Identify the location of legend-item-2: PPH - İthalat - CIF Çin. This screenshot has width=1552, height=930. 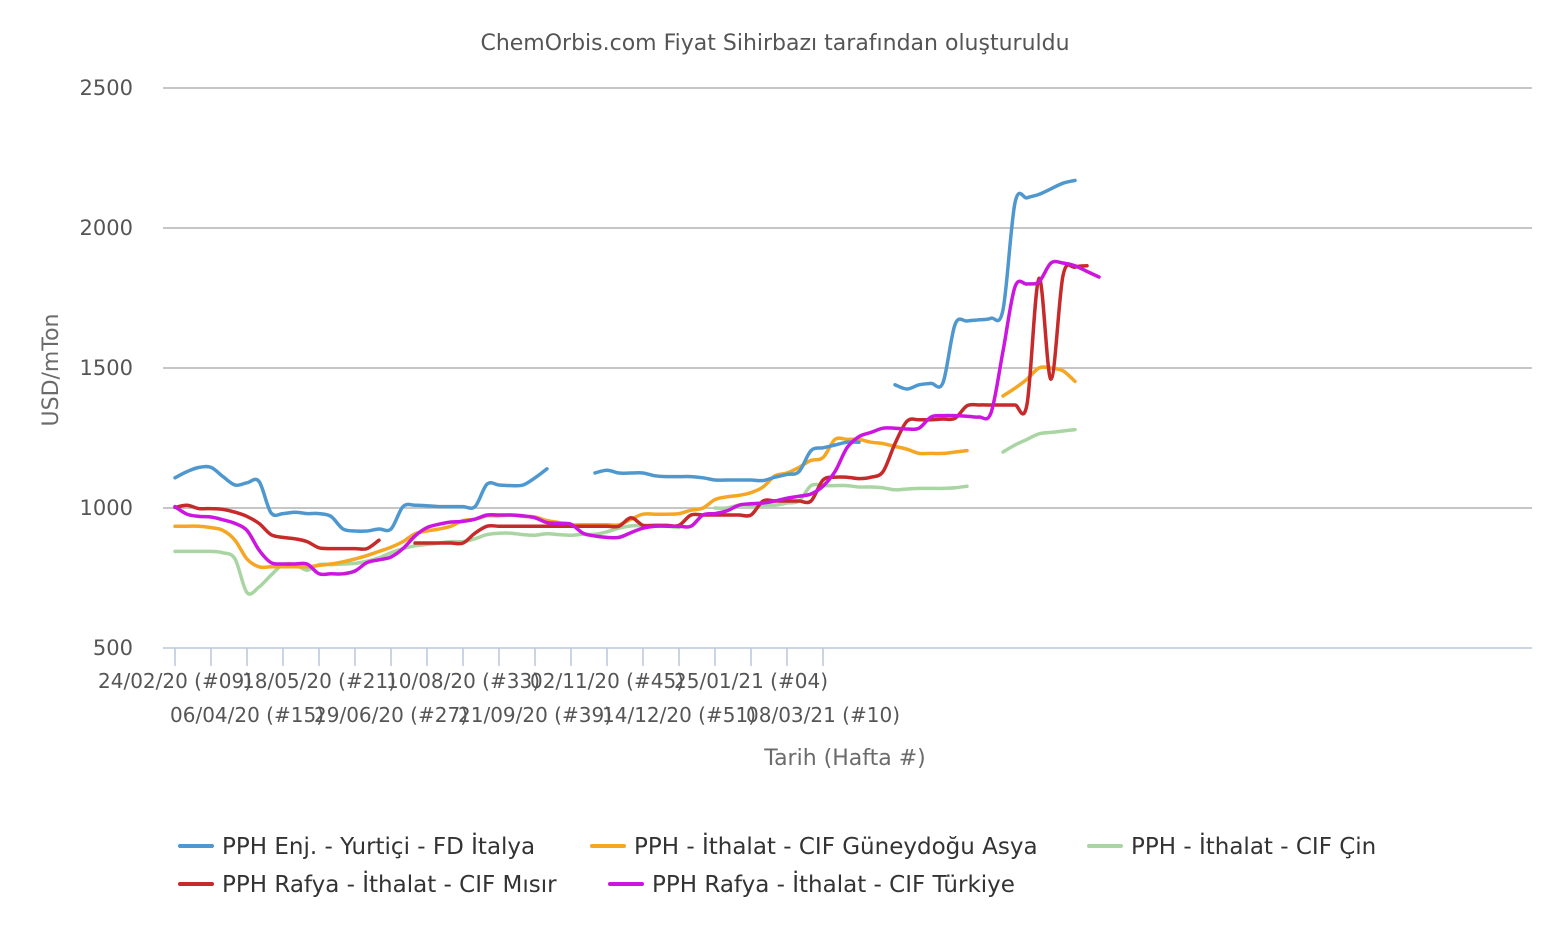
(1231, 846).